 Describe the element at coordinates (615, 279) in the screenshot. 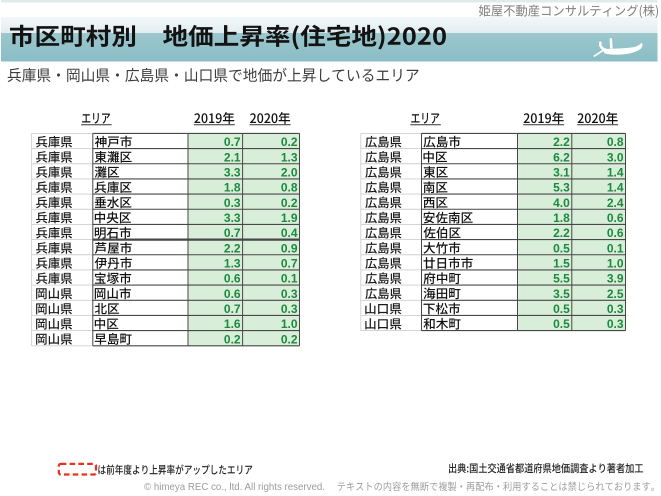

I see `svg-text: 3.9` at that location.